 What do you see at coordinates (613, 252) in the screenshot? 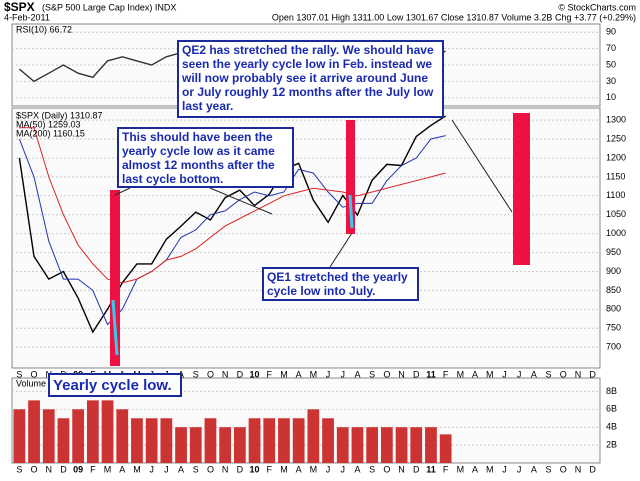
I see `y-tick-label: 950` at bounding box center [613, 252].